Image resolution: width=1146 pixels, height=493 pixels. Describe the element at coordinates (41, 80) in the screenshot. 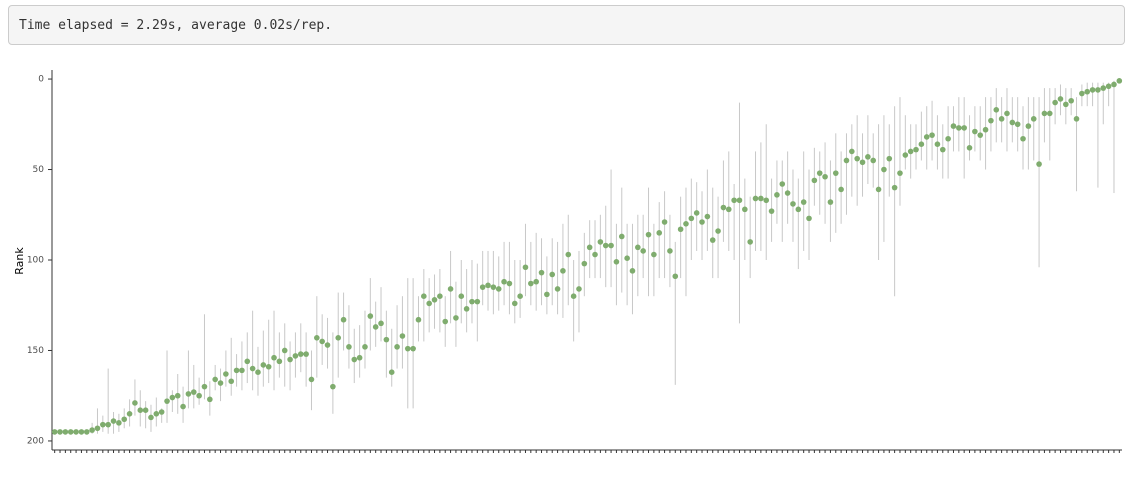

I see `y-tick-label: 0` at that location.